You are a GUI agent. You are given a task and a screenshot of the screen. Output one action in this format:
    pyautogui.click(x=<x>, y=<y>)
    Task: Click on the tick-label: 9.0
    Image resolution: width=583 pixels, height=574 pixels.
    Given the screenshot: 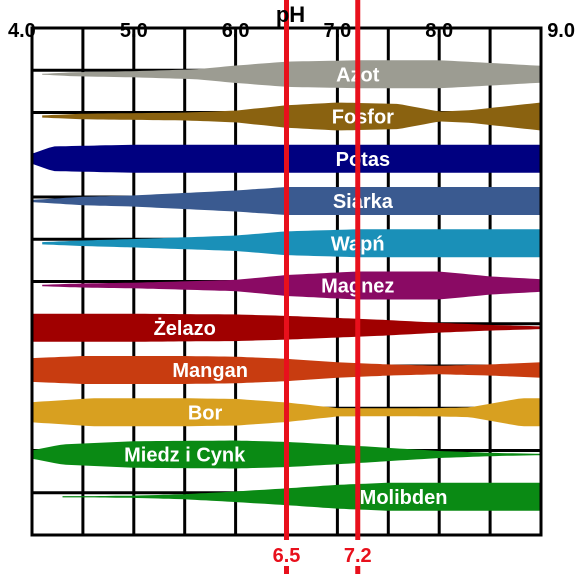 What is the action you would take?
    pyautogui.click(x=561, y=31)
    